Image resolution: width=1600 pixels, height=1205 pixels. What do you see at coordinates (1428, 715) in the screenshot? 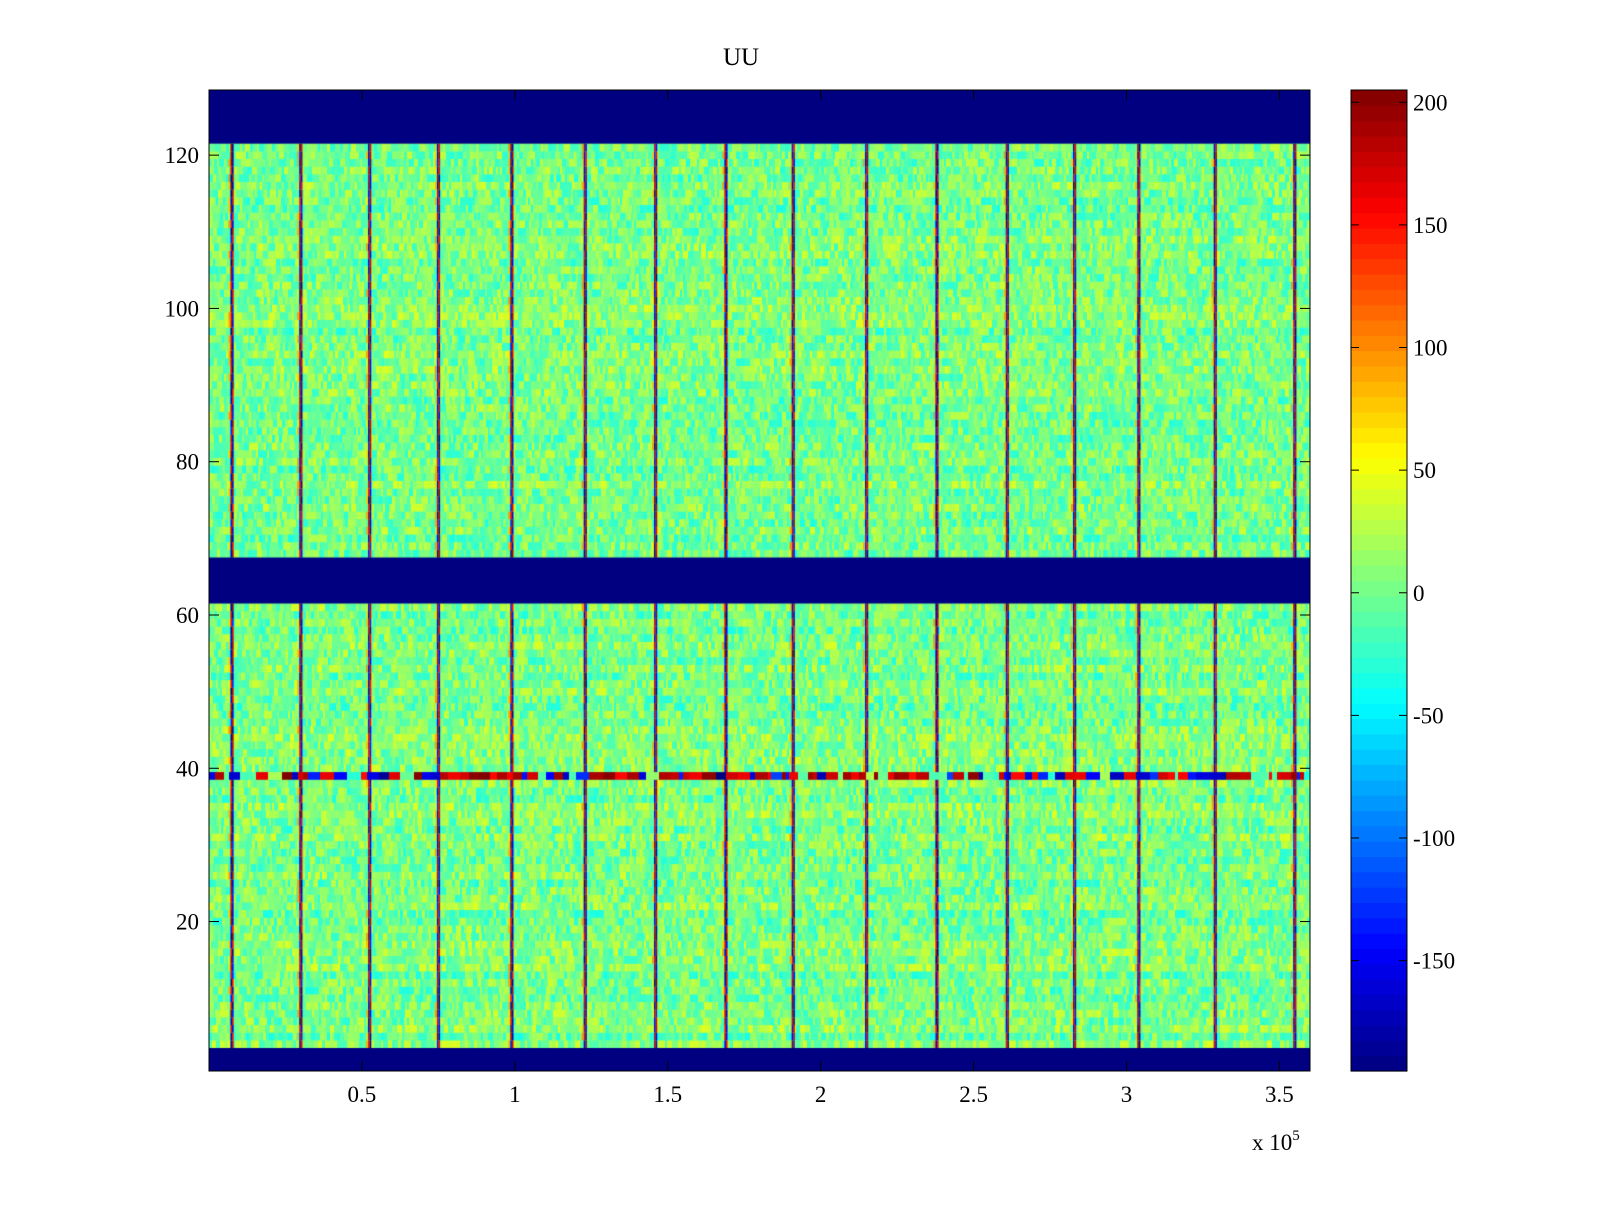
I see `colorbar-tick-label: -50` at bounding box center [1428, 715].